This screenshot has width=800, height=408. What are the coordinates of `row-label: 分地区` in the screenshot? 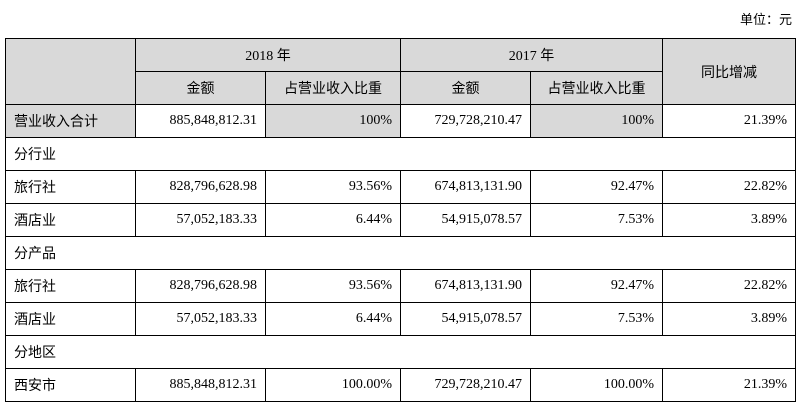 It's located at (400, 352).